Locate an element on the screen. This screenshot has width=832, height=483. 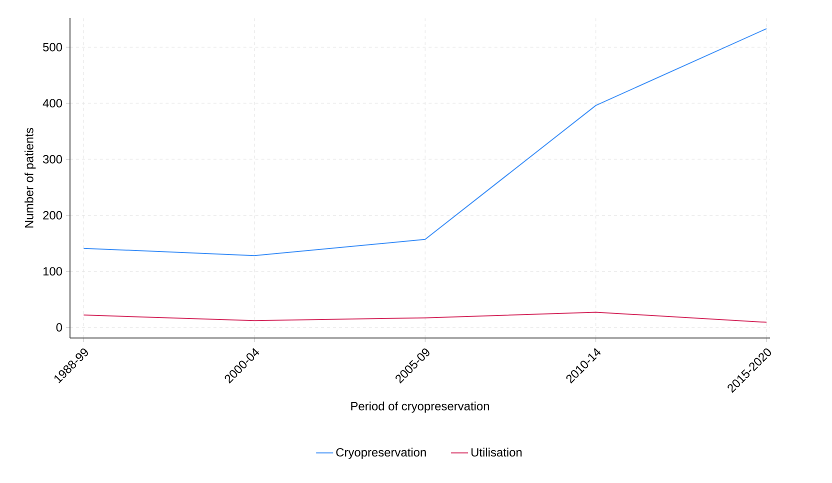
legend-label: Utilisation is located at coordinates (496, 452).